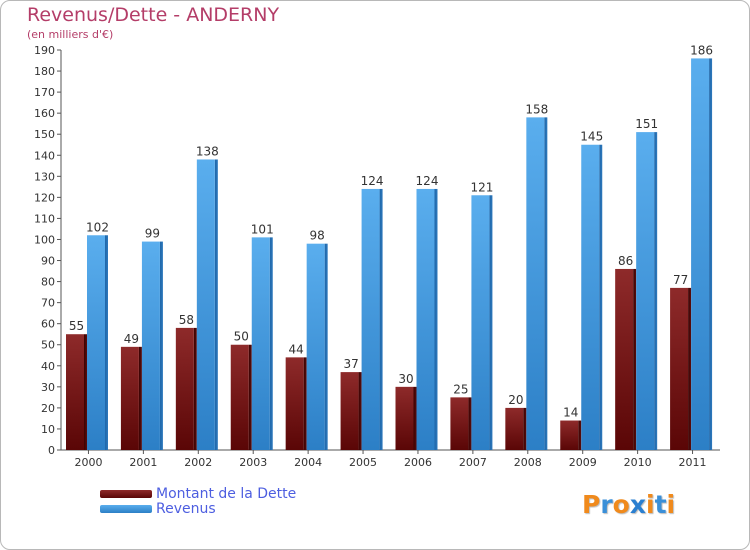 The width and height of the screenshot is (750, 550). What do you see at coordinates (701, 50) in the screenshot?
I see `data-label-revenus: 186` at bounding box center [701, 50].